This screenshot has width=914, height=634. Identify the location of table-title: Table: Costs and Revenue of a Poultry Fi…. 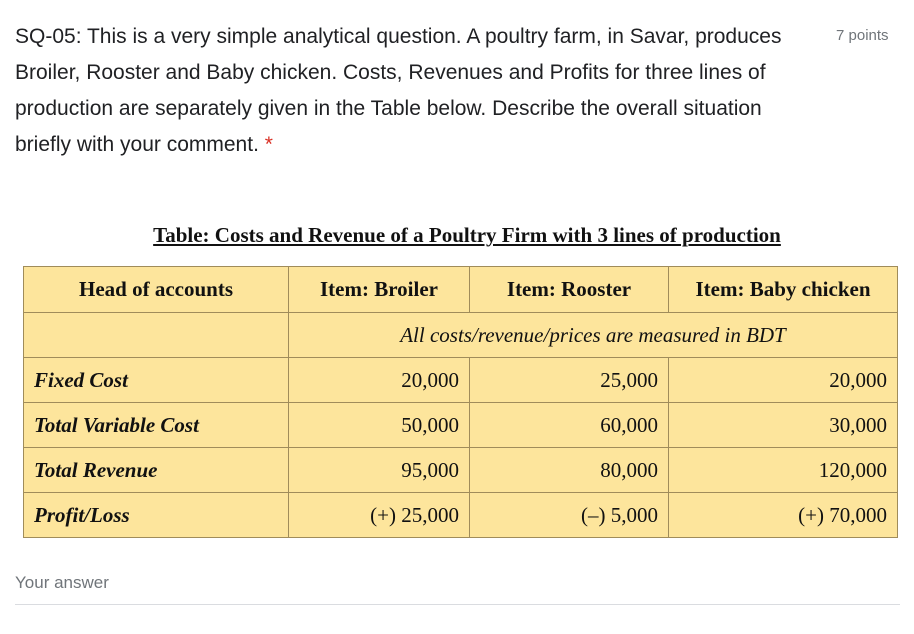
(467, 235).